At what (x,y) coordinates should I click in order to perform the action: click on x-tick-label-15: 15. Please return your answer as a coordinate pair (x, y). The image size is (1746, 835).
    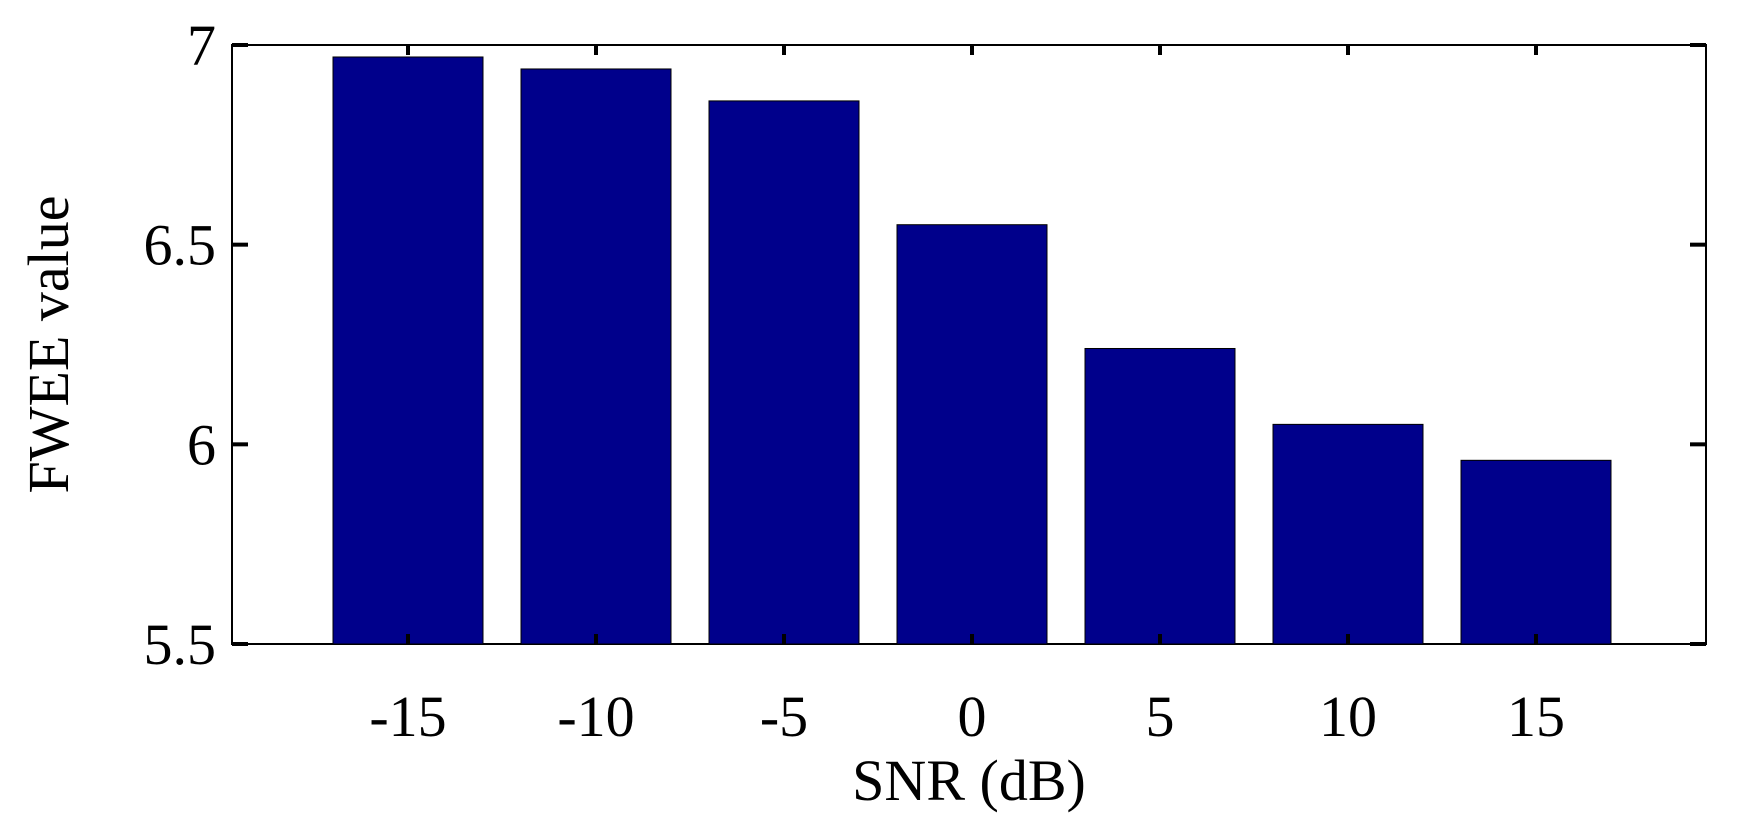
    Looking at the image, I should click on (1536, 716).